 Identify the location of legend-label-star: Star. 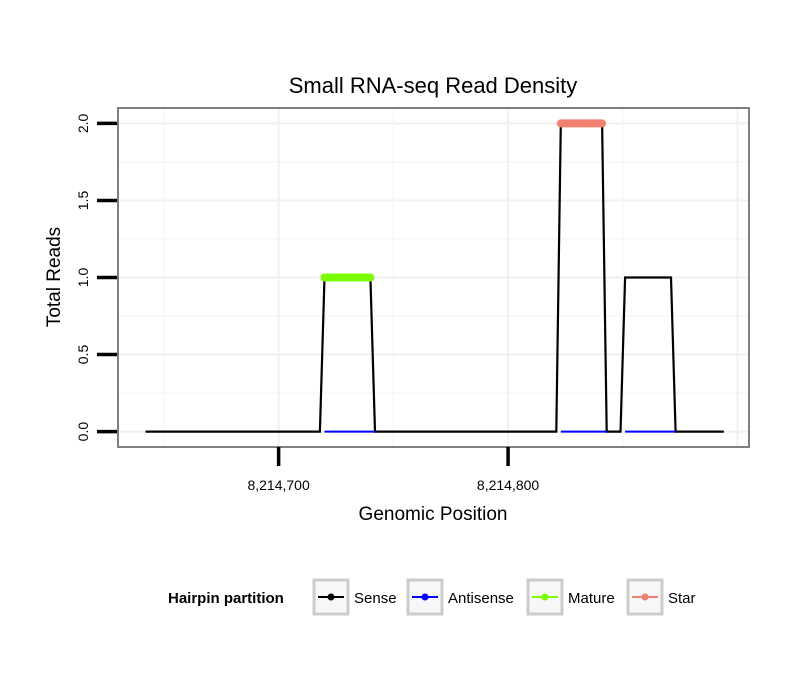
(682, 598).